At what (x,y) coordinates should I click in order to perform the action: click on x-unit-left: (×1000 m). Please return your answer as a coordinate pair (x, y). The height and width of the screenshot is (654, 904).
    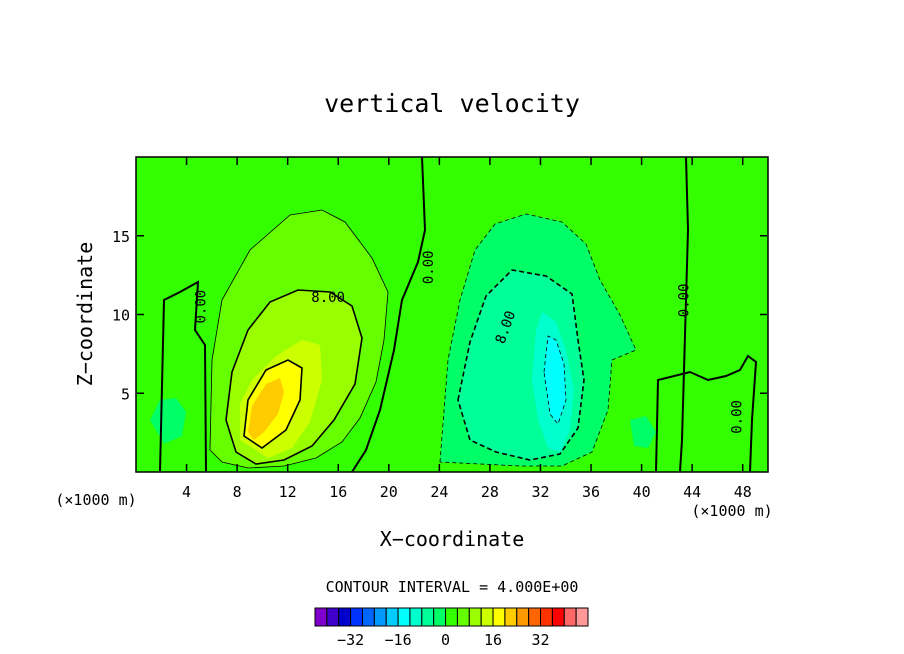
    Looking at the image, I should click on (95, 500).